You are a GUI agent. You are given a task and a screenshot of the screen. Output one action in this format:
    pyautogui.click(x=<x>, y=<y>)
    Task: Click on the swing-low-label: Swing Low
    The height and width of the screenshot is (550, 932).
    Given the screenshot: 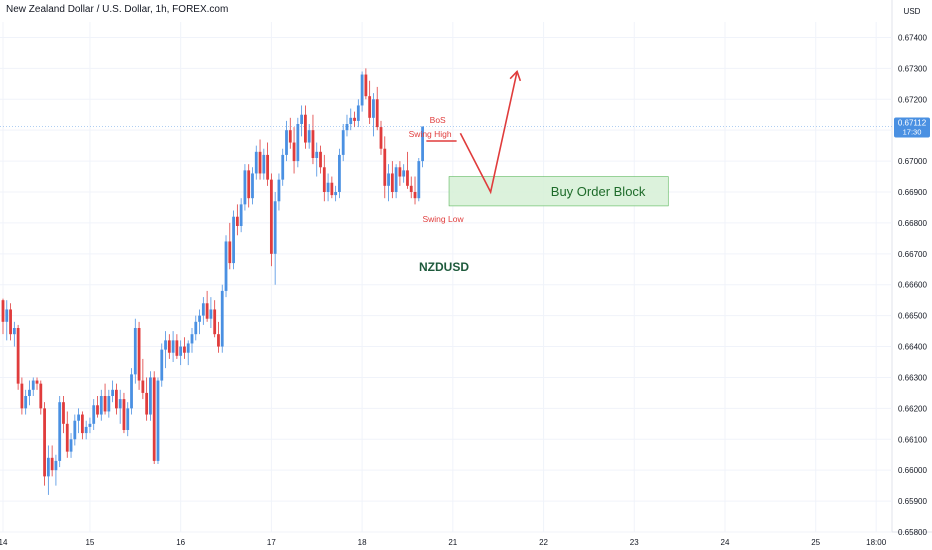 What is the action you would take?
    pyautogui.click(x=443, y=219)
    